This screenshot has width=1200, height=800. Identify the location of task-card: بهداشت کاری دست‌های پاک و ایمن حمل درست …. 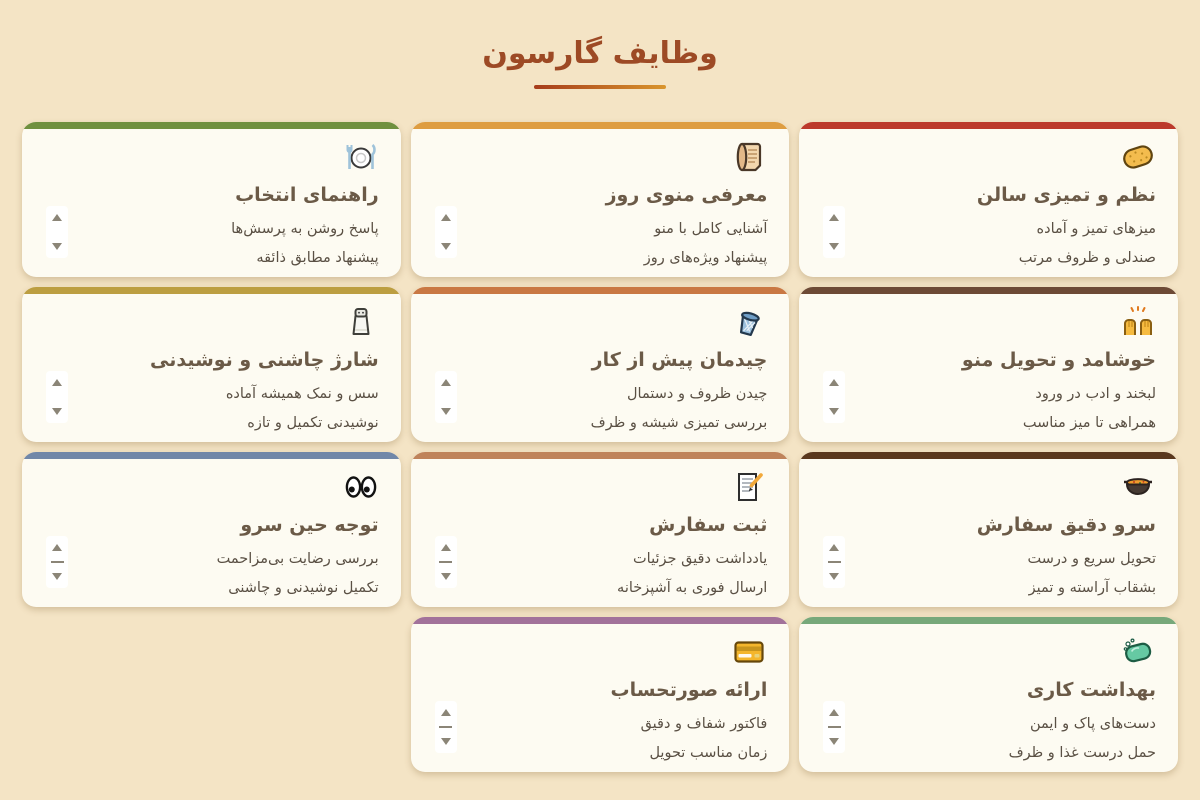
(988, 694).